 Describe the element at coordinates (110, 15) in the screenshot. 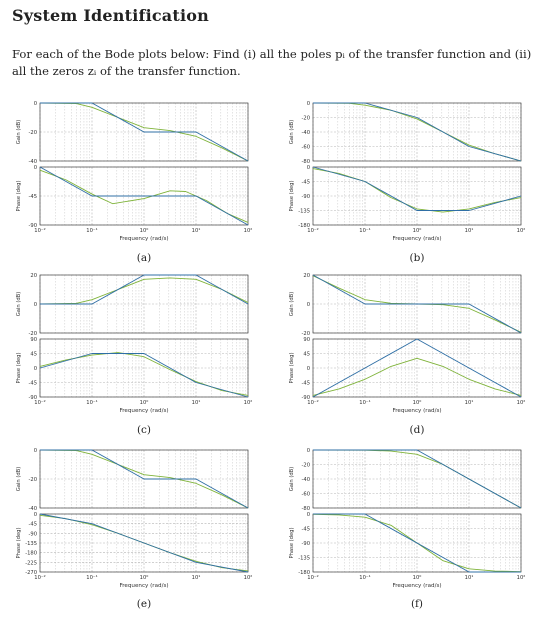

I see `page-title: System Identification` at that location.